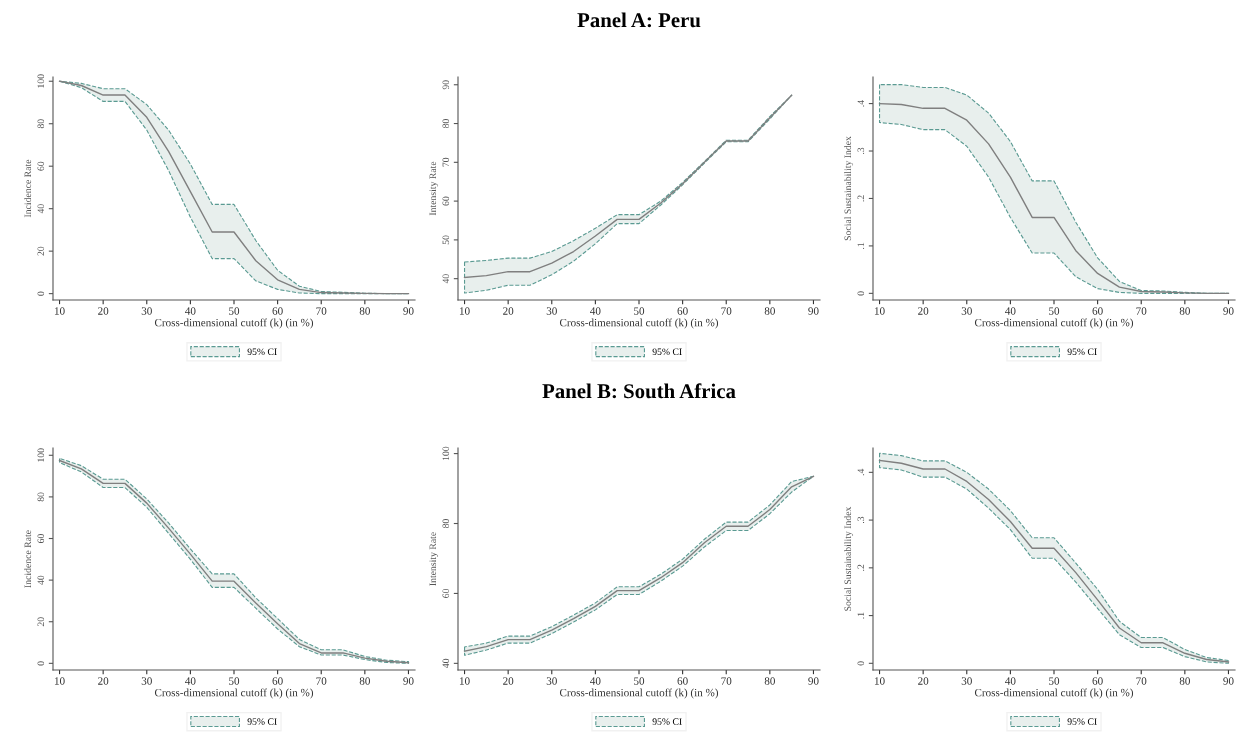 This screenshot has width=1248, height=732. Describe the element at coordinates (446, 162) in the screenshot. I see `y-tick-label: 70` at that location.